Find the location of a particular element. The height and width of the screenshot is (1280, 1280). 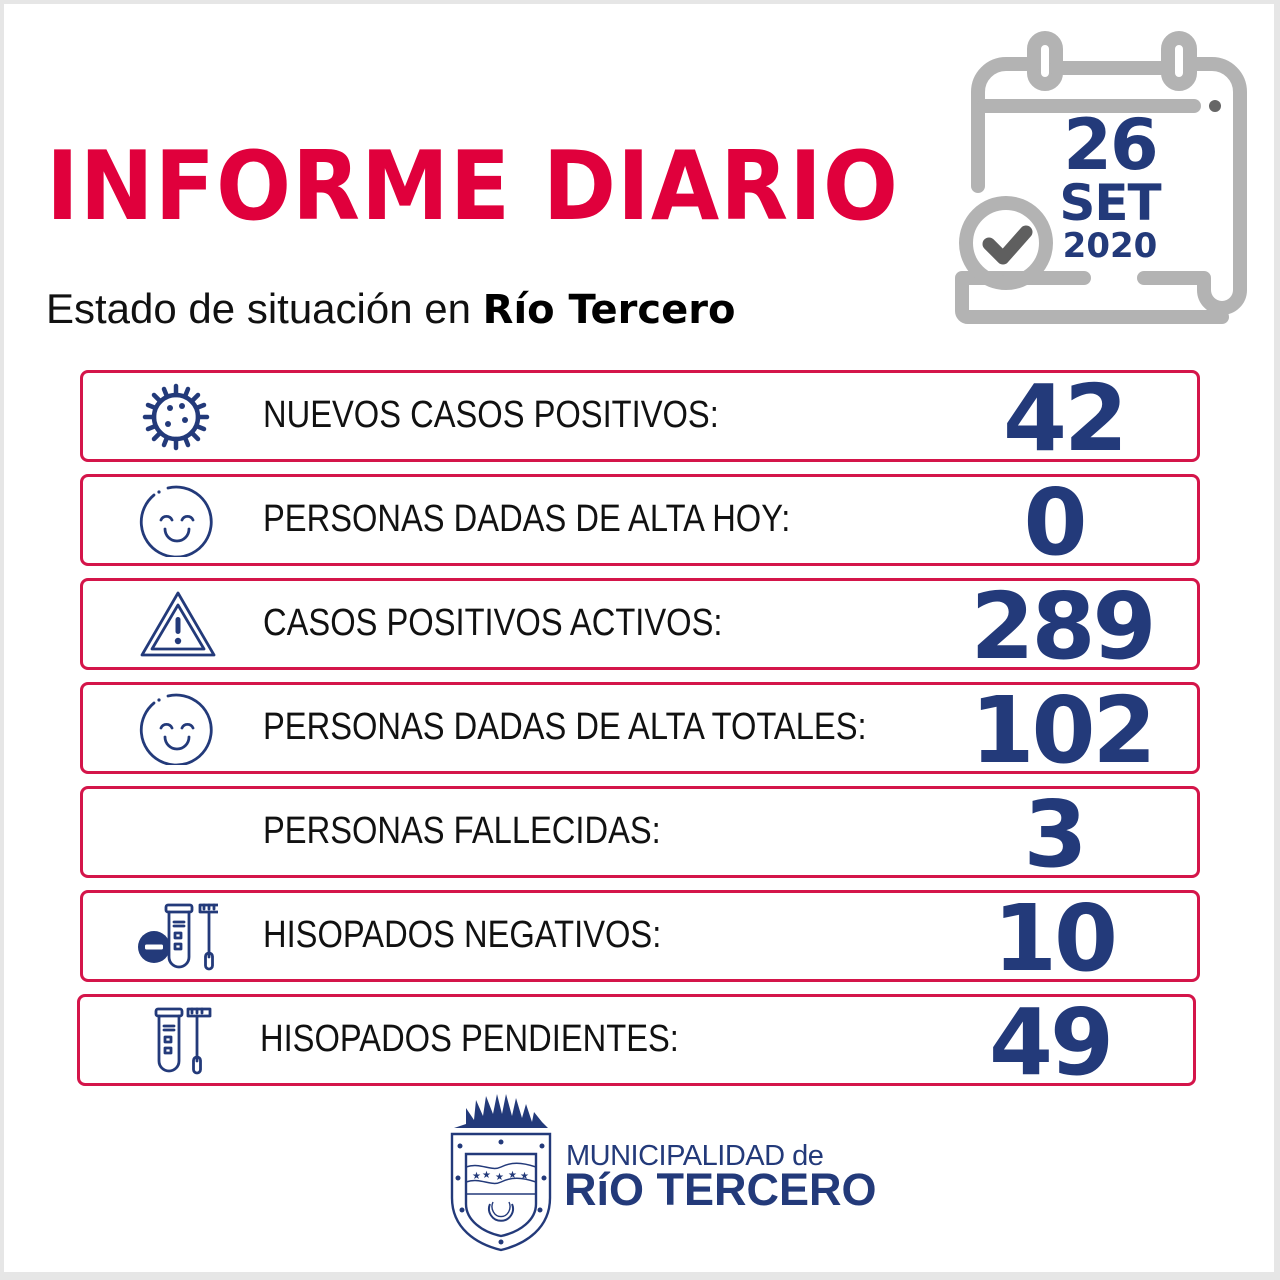

stat-row-active-cases: CASOS POSITIVOS ACTIVOS: 289 is located at coordinates (640, 626).